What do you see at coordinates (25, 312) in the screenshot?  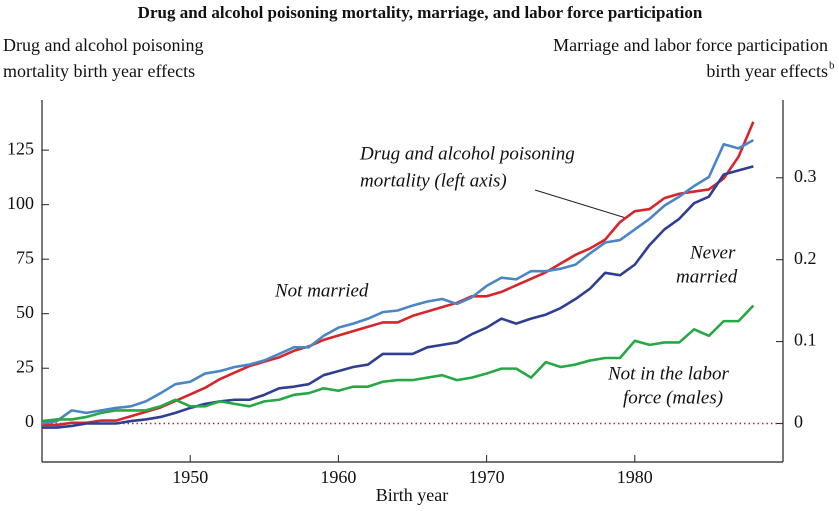 I see `y-tick-label: 50` at bounding box center [25, 312].